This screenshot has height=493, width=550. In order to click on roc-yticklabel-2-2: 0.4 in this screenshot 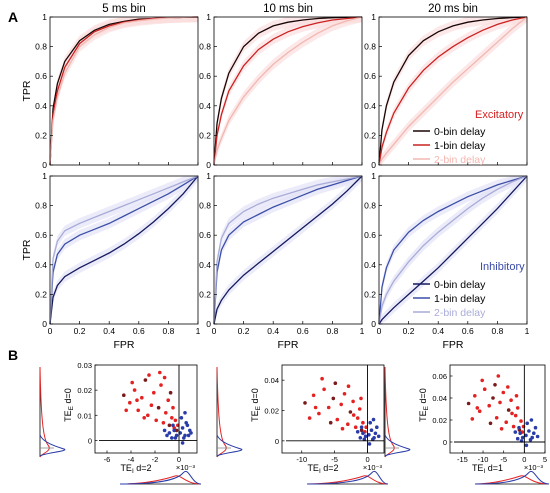, I will do `click(205, 106)`.